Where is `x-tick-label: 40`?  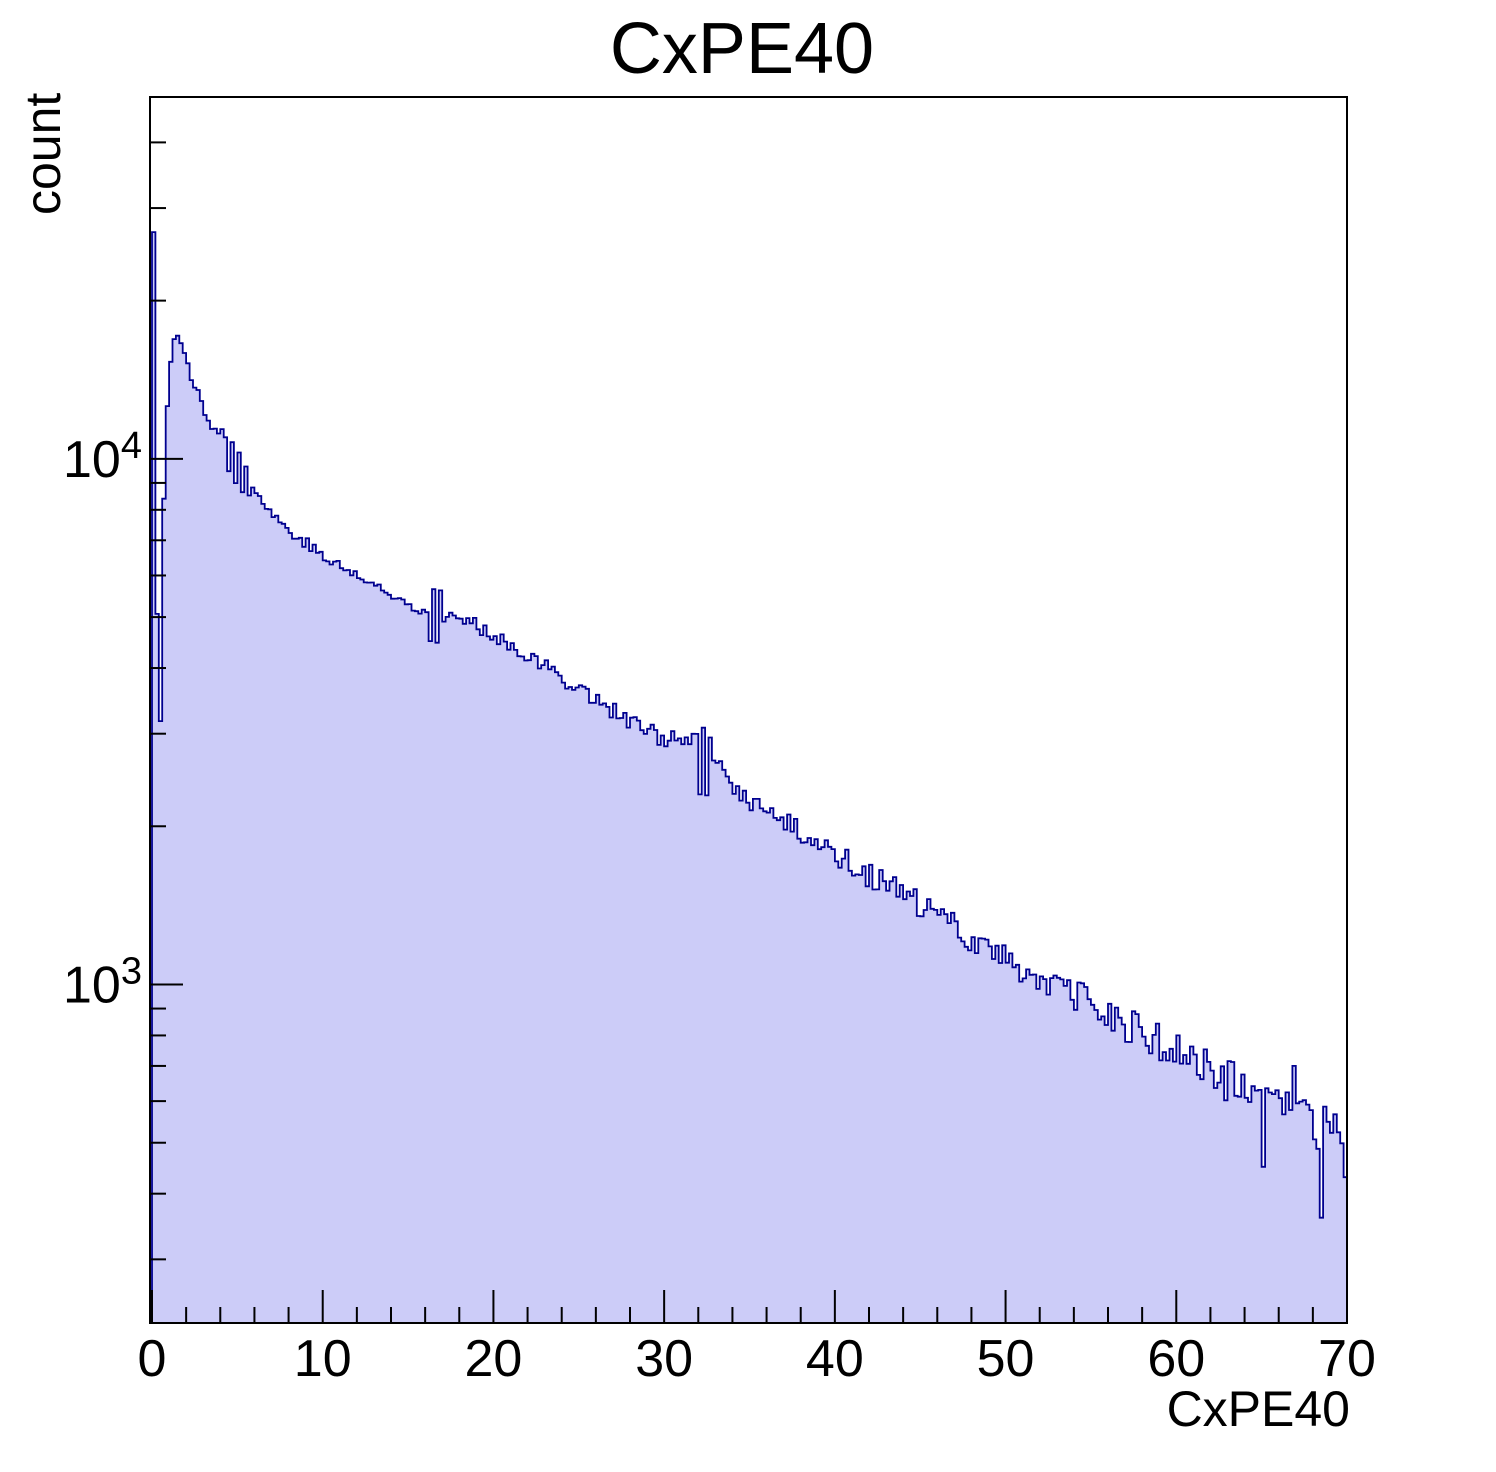
x-tick-label: 40 is located at coordinates (835, 1359).